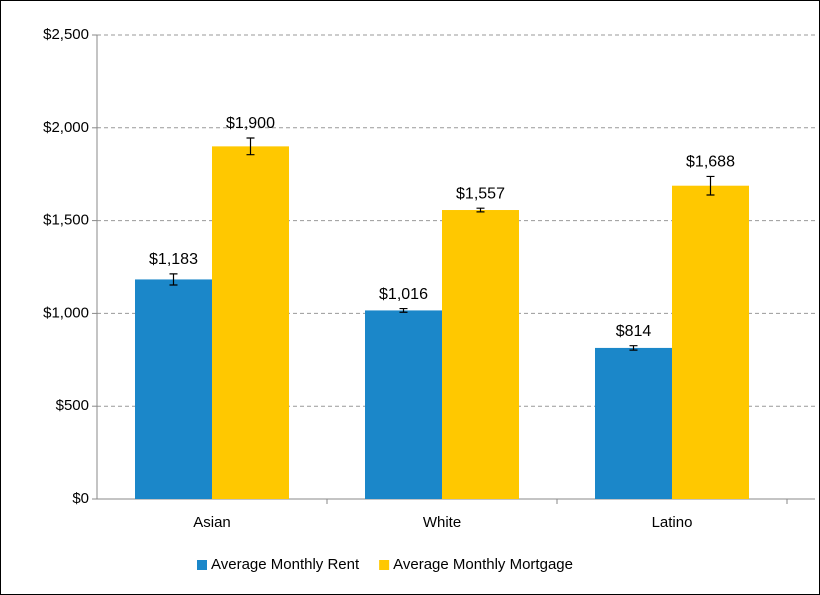 This screenshot has height=595, width=820. What do you see at coordinates (672, 522) in the screenshot?
I see `x-tick-label: Latino` at bounding box center [672, 522].